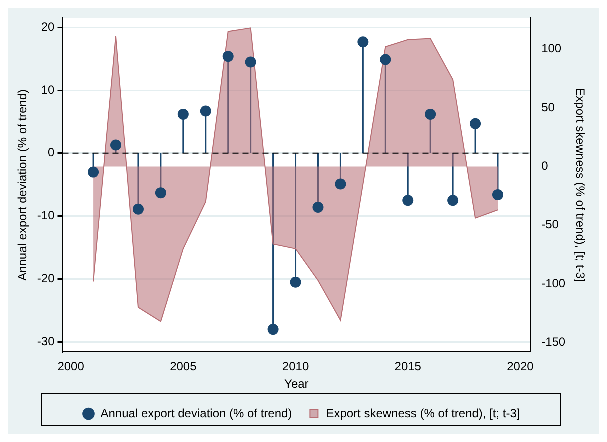 The height and width of the screenshot is (442, 607). Describe the element at coordinates (545, 166) in the screenshot. I see `y2-tick-label: 0` at that location.